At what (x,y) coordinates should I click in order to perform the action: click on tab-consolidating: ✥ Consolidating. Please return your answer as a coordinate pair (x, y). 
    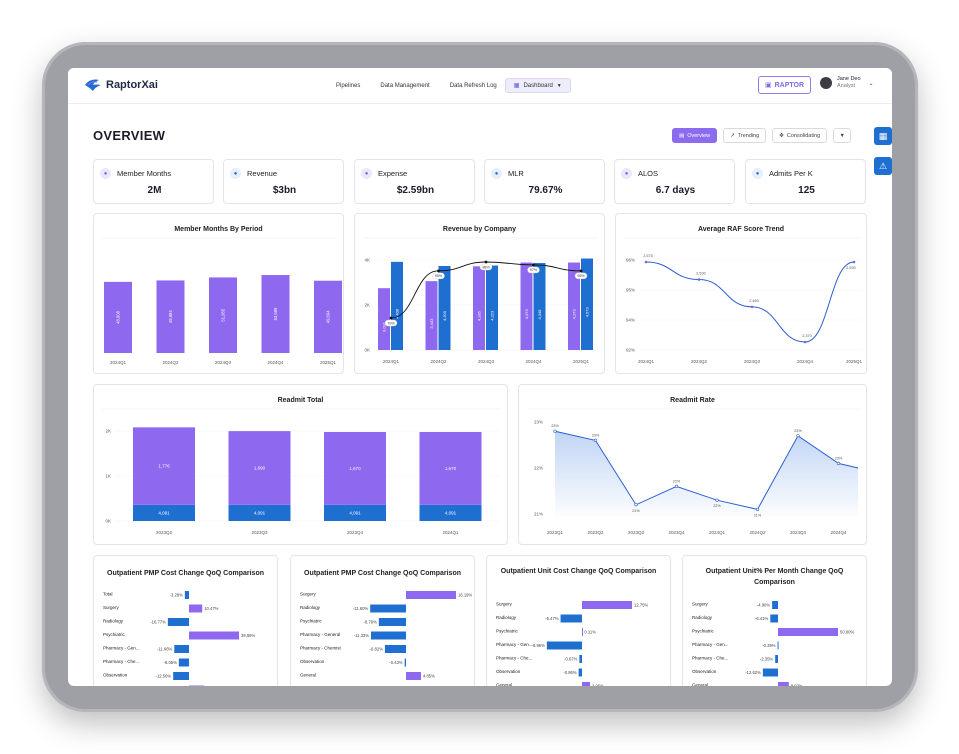
    Looking at the image, I should click on (800, 135).